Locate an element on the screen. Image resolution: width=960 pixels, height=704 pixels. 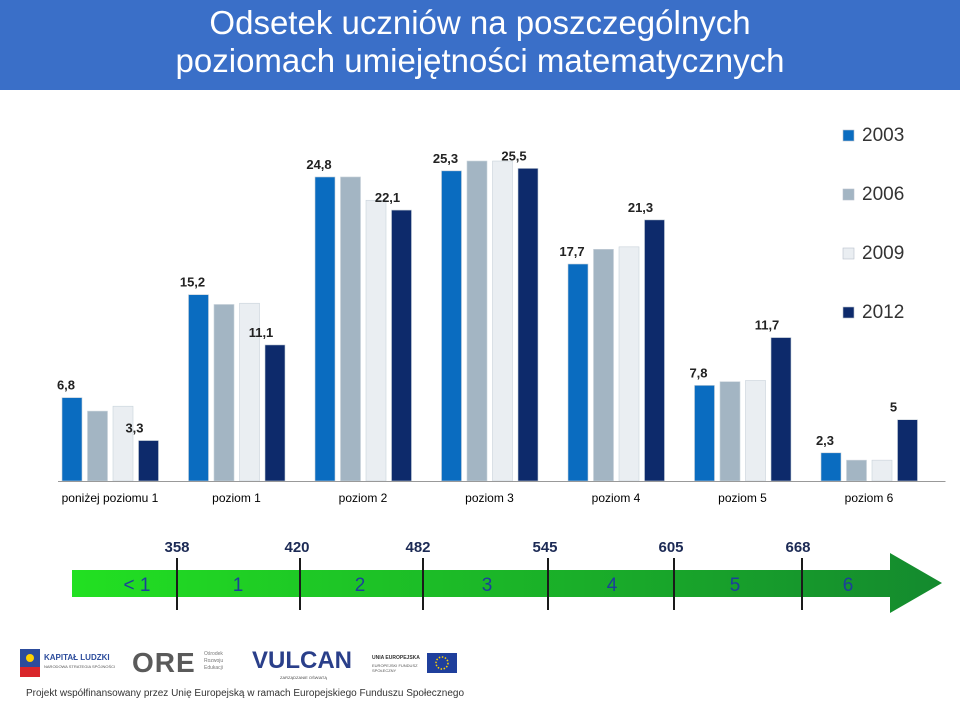
ore-subtitle: Ośrodek Rozwoju Edukacji is located at coordinates (214, 661).